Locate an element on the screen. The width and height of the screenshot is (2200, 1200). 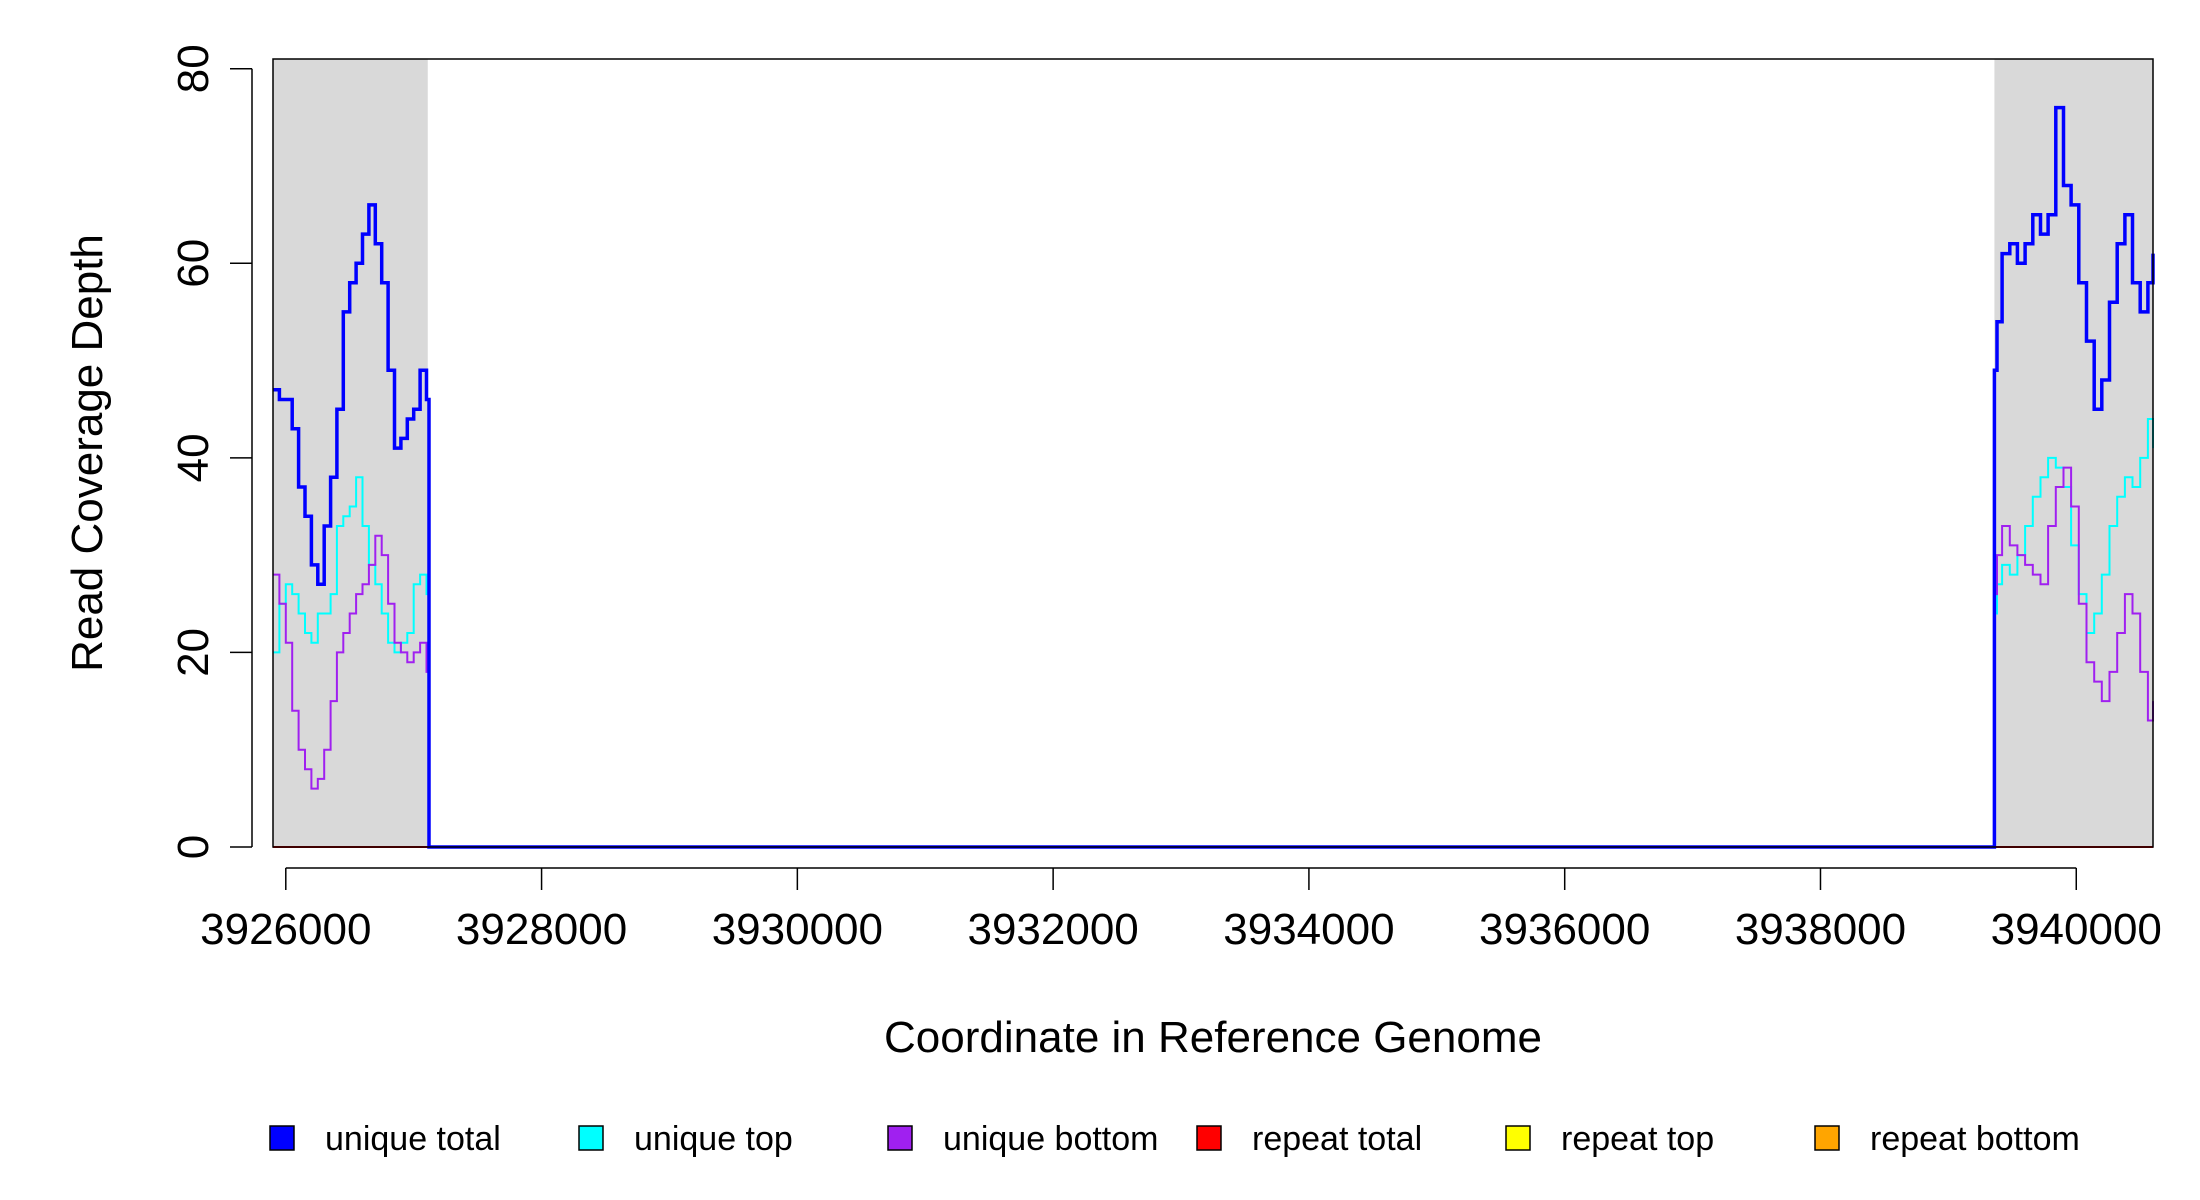
legend-swatch-unique-bottom is located at coordinates (900, 1138).